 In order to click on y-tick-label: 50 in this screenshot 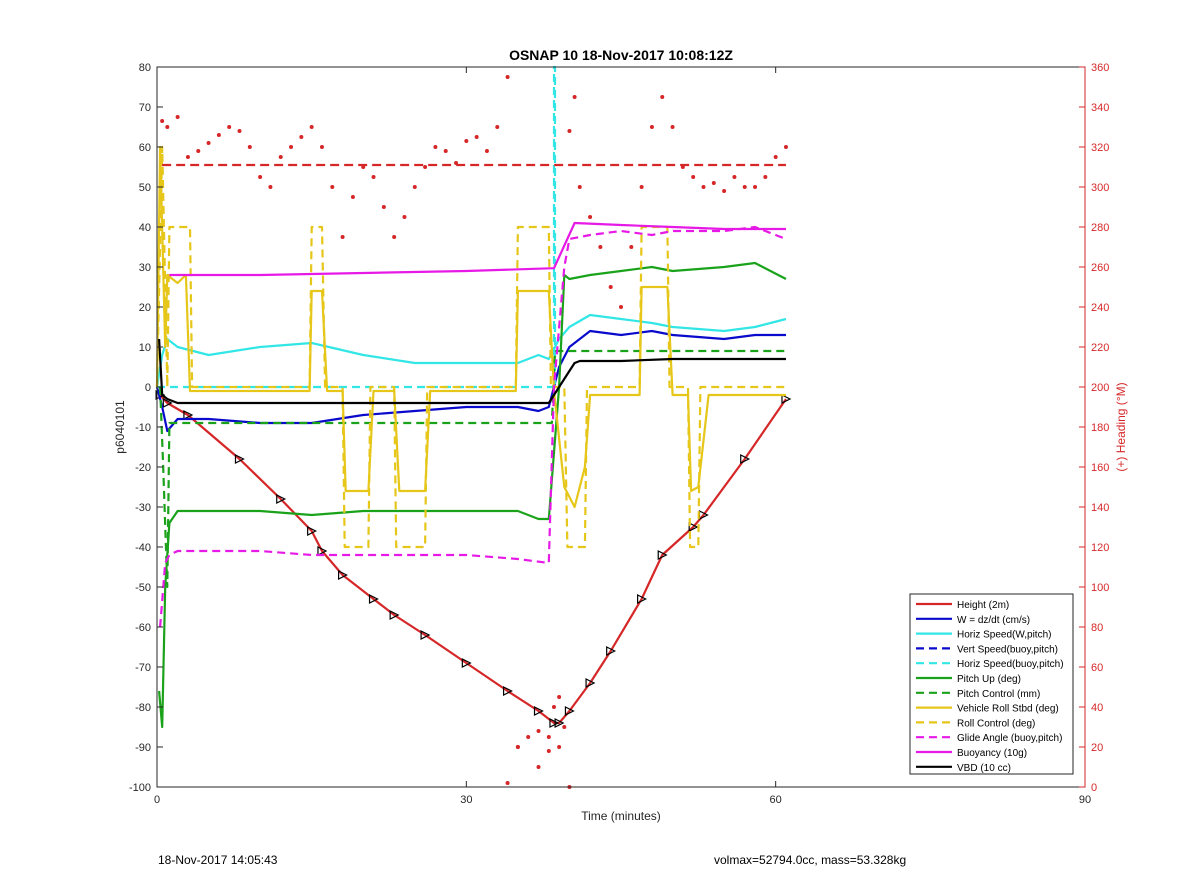, I will do `click(145, 188)`.